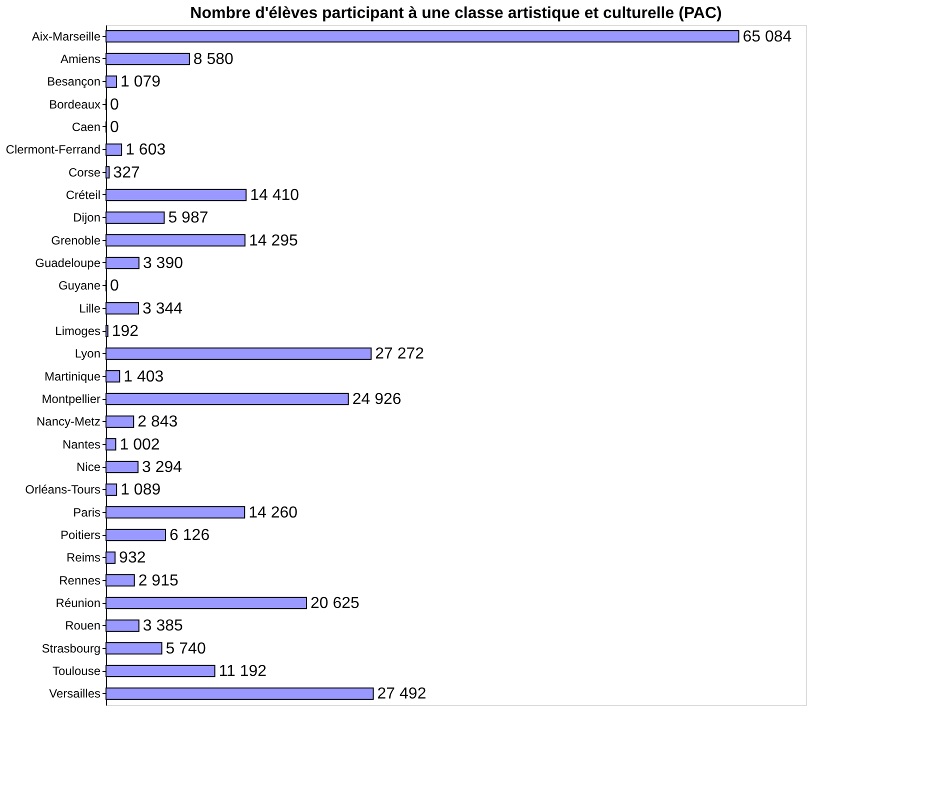 This screenshot has height=789, width=947. Describe the element at coordinates (401, 694) in the screenshot. I see `data-label: 27 492` at that location.